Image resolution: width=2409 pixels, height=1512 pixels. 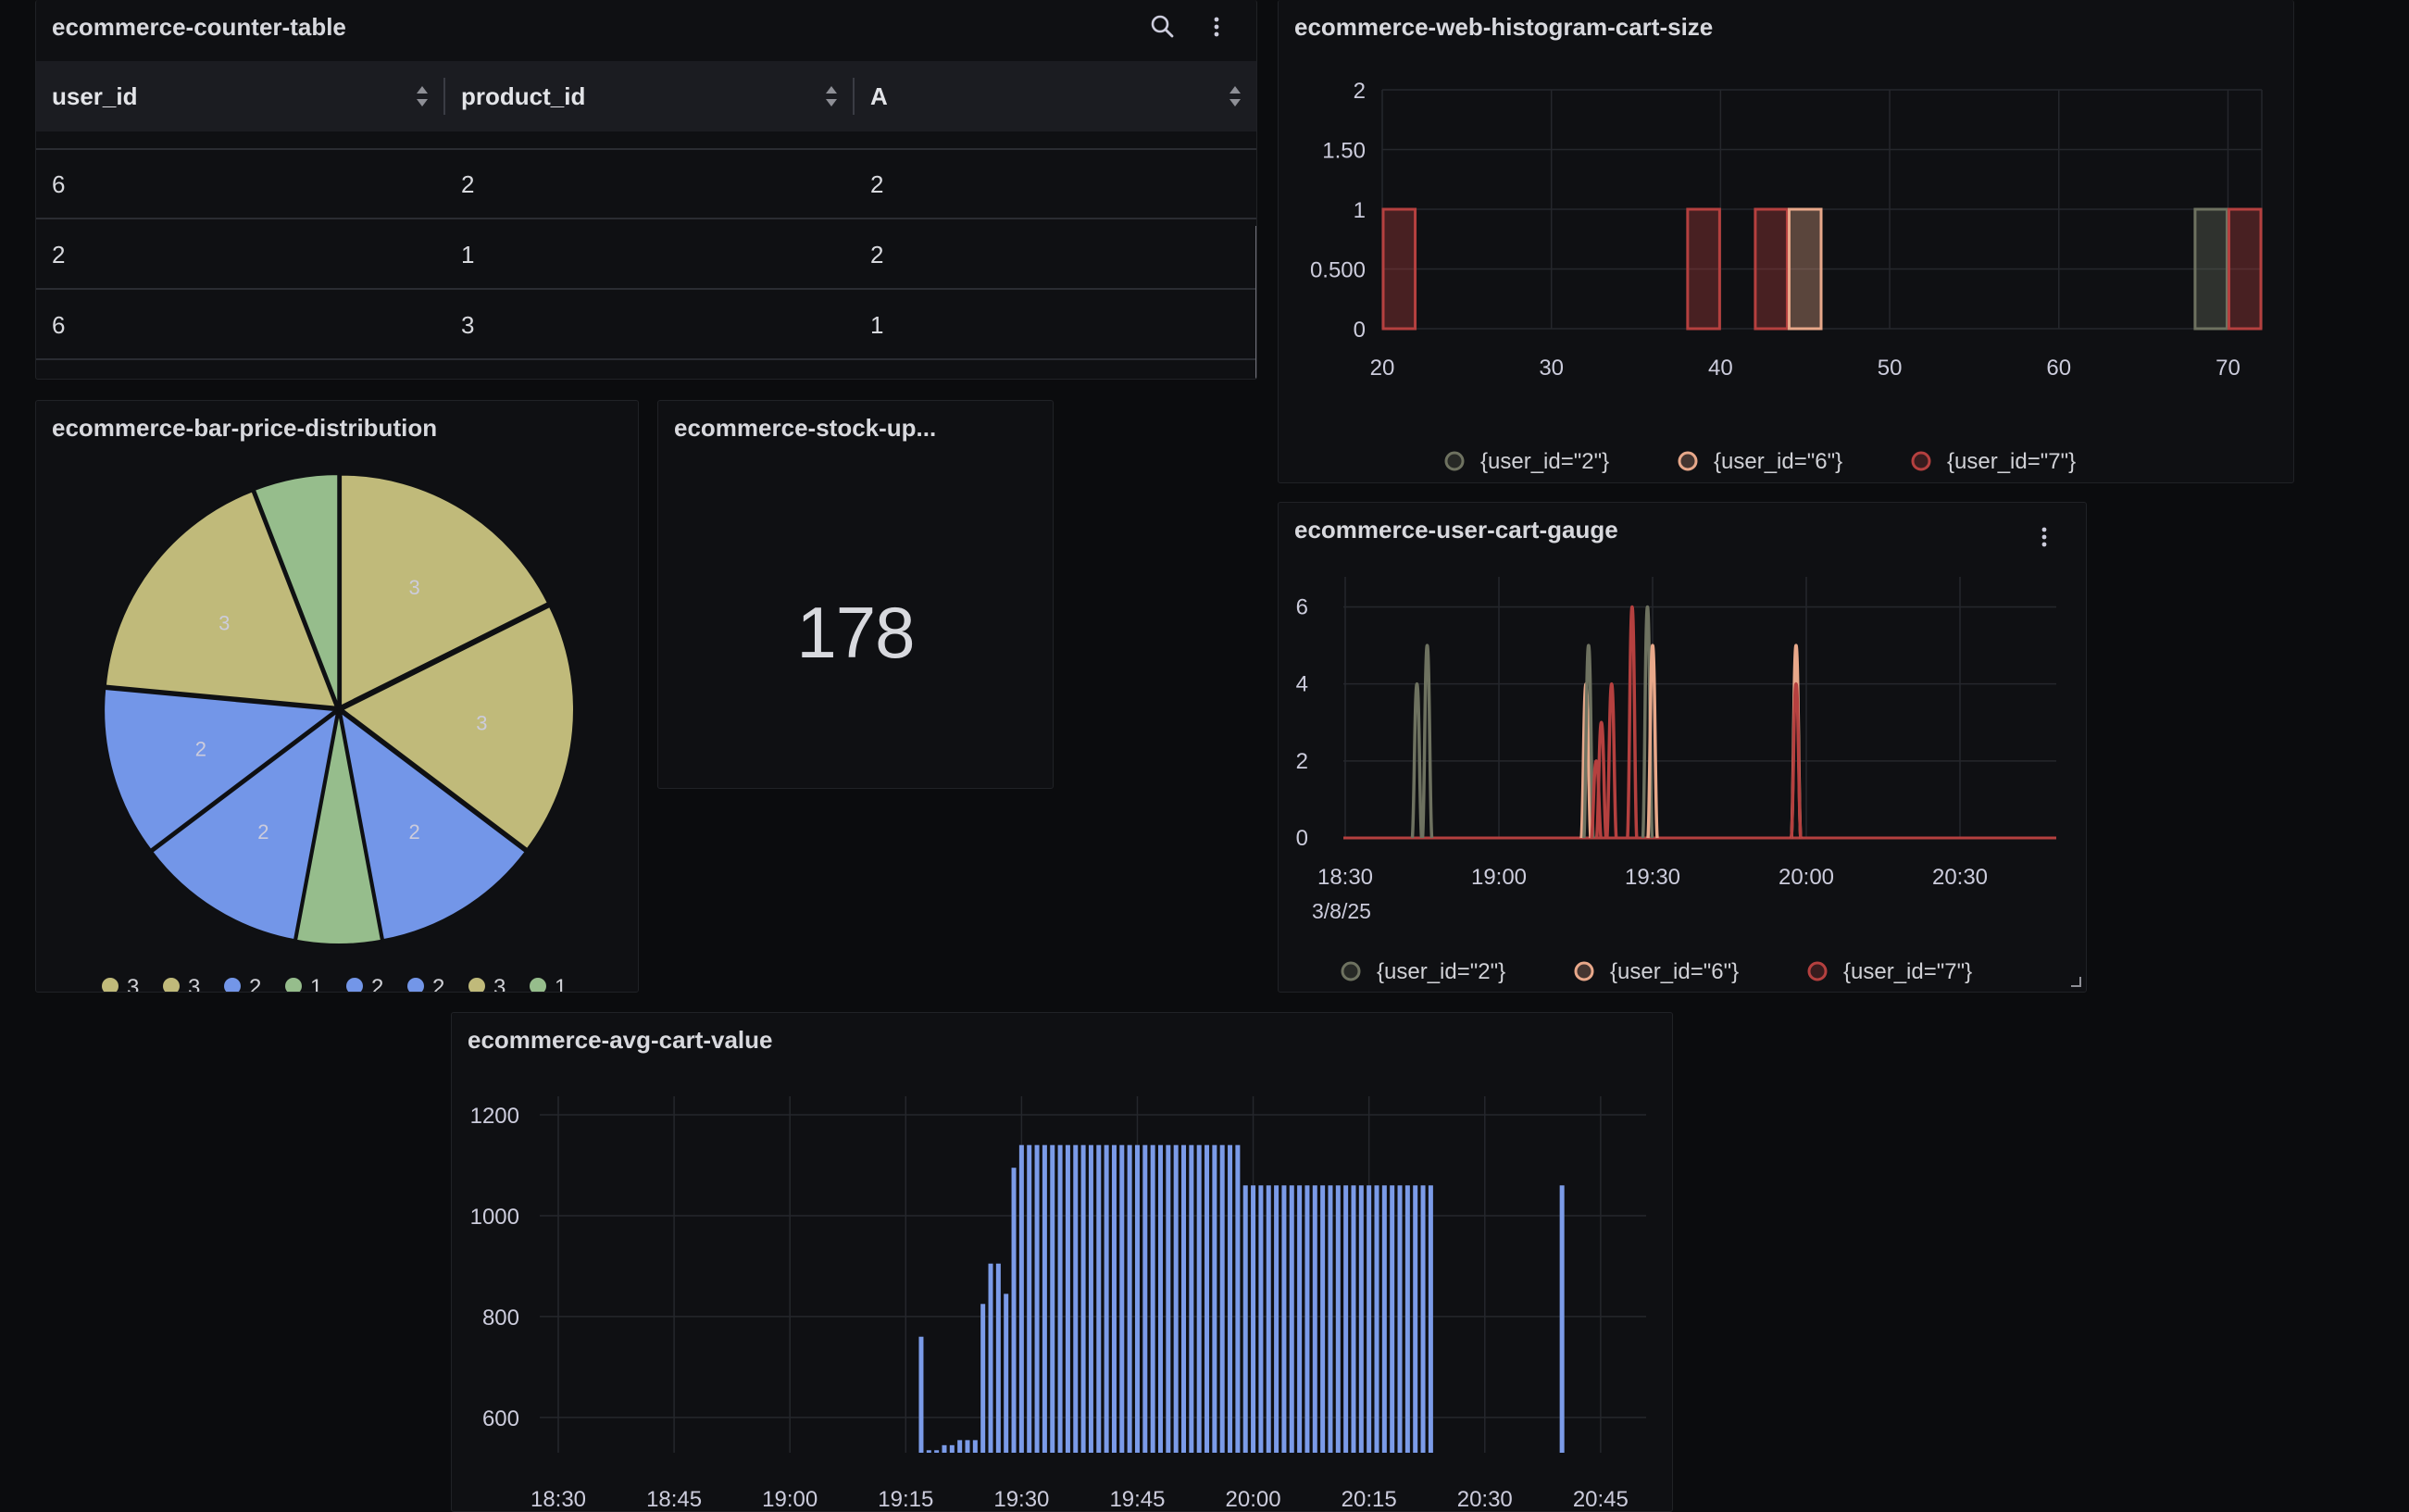 What do you see at coordinates (2075, 981) in the screenshot?
I see `resize-handle-icon` at bounding box center [2075, 981].